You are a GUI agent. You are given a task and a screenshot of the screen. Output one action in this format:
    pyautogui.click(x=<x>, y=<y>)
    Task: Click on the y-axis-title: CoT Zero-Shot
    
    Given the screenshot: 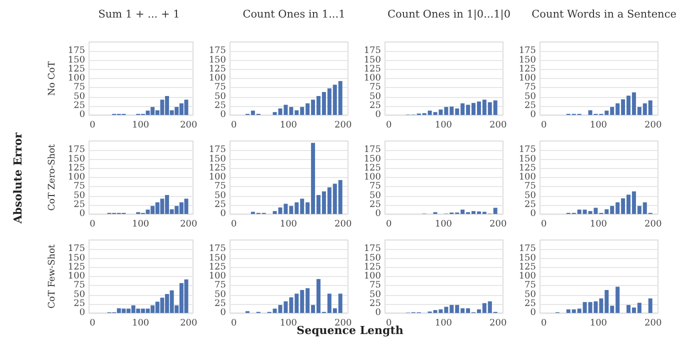 What is the action you would take?
    pyautogui.click(x=53, y=177)
    